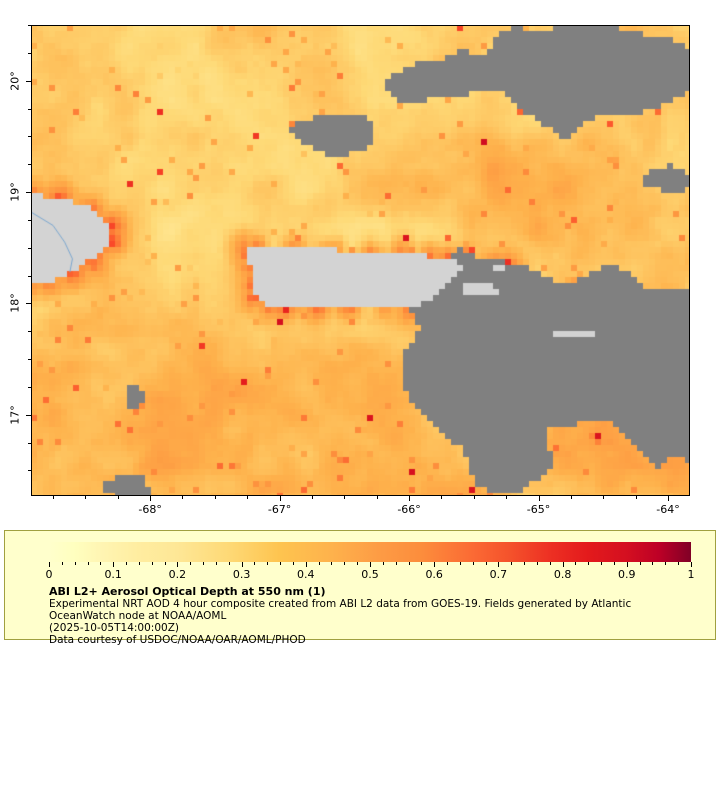 The height and width of the screenshot is (800, 720). Describe the element at coordinates (114, 628) in the screenshot. I see `legend-timestamp: (2025-10-05T14:00:00Z)` at that location.